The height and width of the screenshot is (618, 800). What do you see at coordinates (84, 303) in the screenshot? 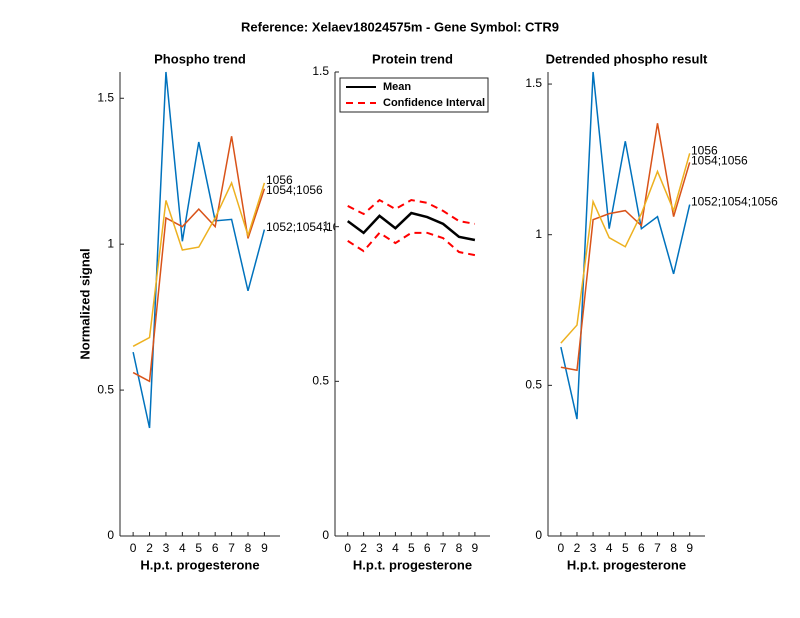
I see `y-axis-label: Normalized signal` at bounding box center [84, 303].